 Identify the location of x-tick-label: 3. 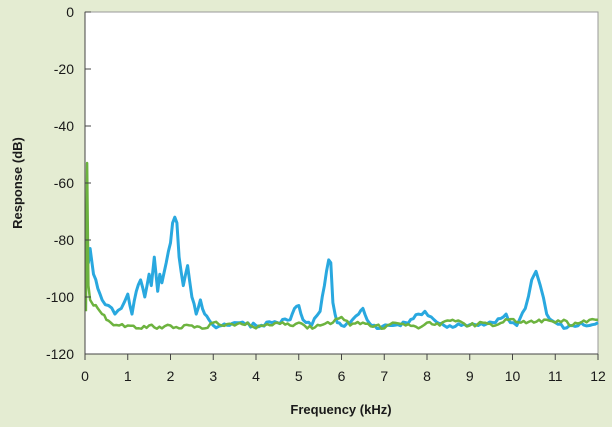
(213, 376).